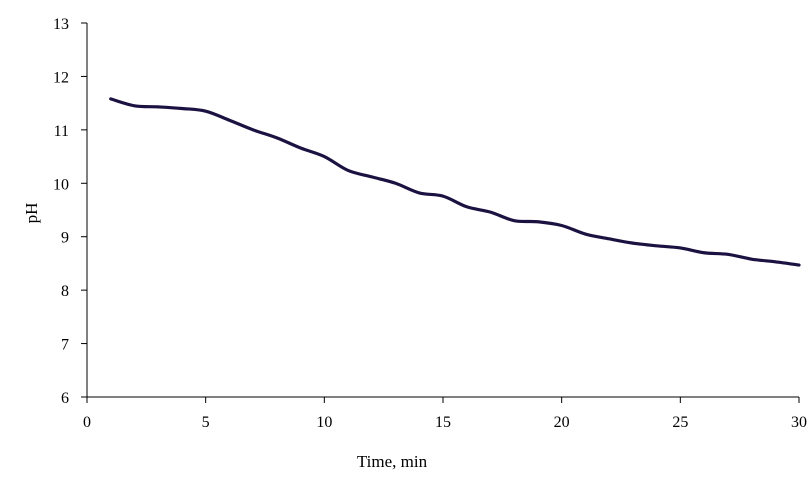 The image size is (810, 477). What do you see at coordinates (206, 422) in the screenshot?
I see `x-tick-label: 5` at bounding box center [206, 422].